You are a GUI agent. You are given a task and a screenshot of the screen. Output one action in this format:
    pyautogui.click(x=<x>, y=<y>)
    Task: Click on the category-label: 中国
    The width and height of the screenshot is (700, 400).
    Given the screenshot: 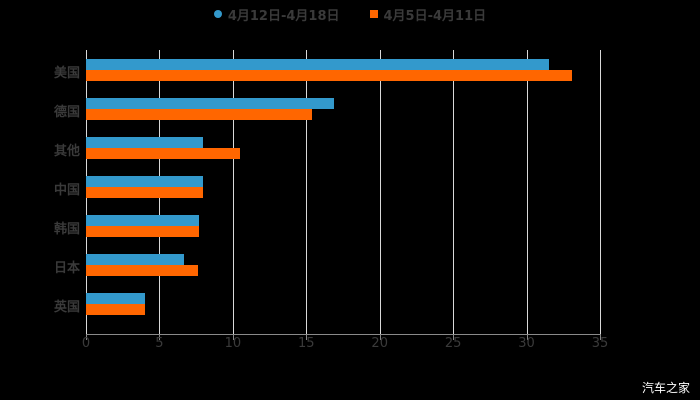 What is the action you would take?
    pyautogui.click(x=66, y=190)
    